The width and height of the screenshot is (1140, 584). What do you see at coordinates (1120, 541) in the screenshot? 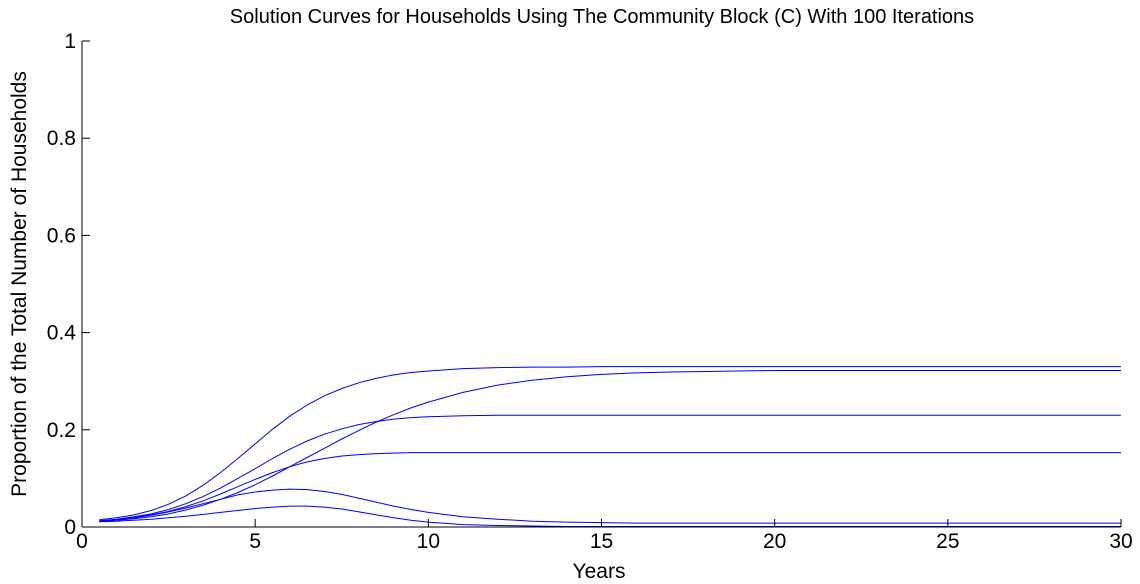
I see `x-tick-label: 30` at bounding box center [1120, 541].